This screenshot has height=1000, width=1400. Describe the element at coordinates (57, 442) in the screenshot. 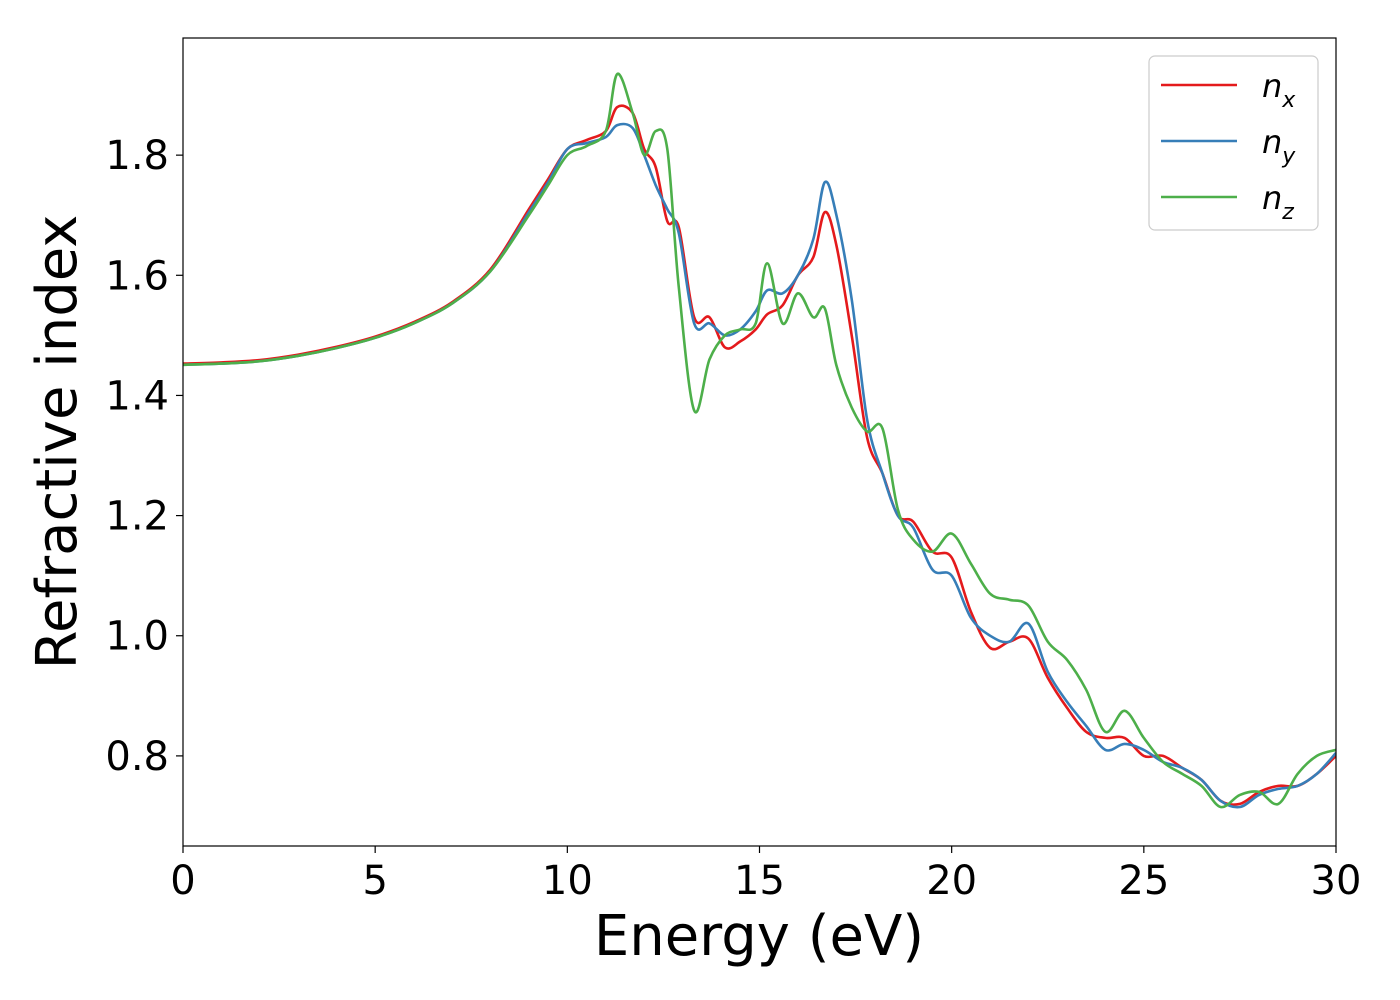

I see `y-axis-title: Refractive index` at that location.